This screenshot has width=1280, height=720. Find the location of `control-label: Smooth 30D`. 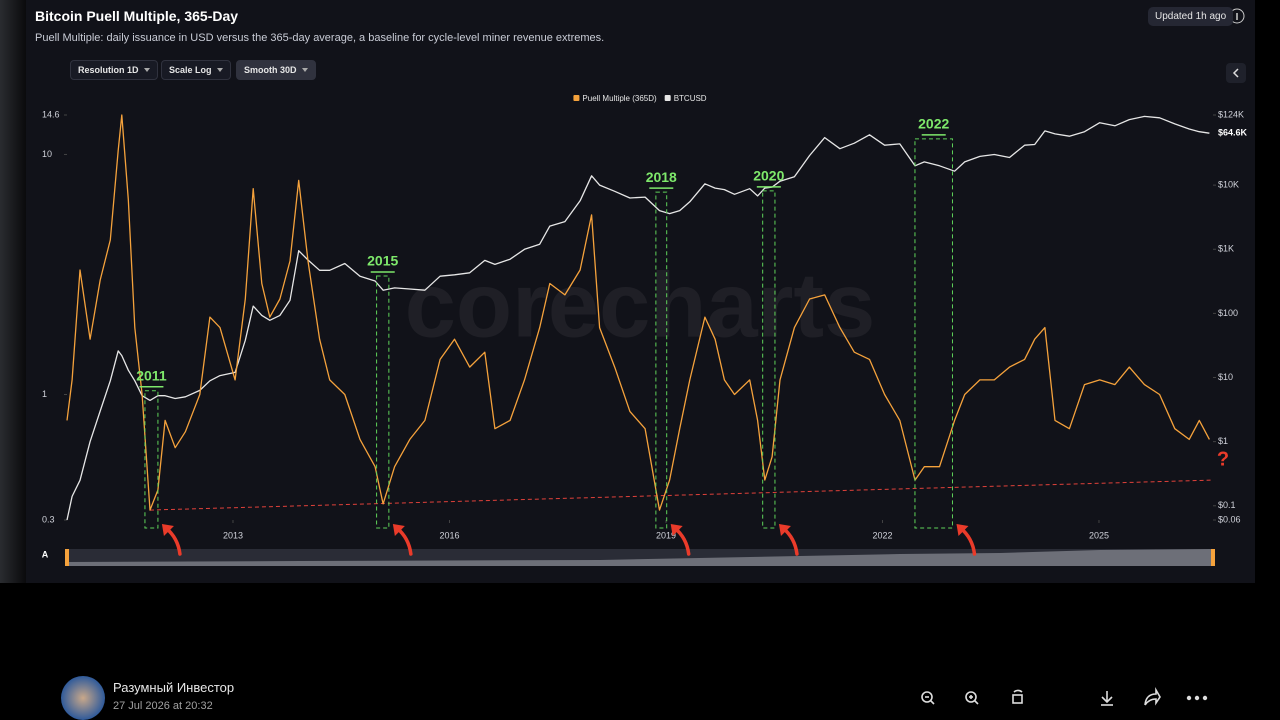

control-label: Smooth 30D is located at coordinates (270, 70).